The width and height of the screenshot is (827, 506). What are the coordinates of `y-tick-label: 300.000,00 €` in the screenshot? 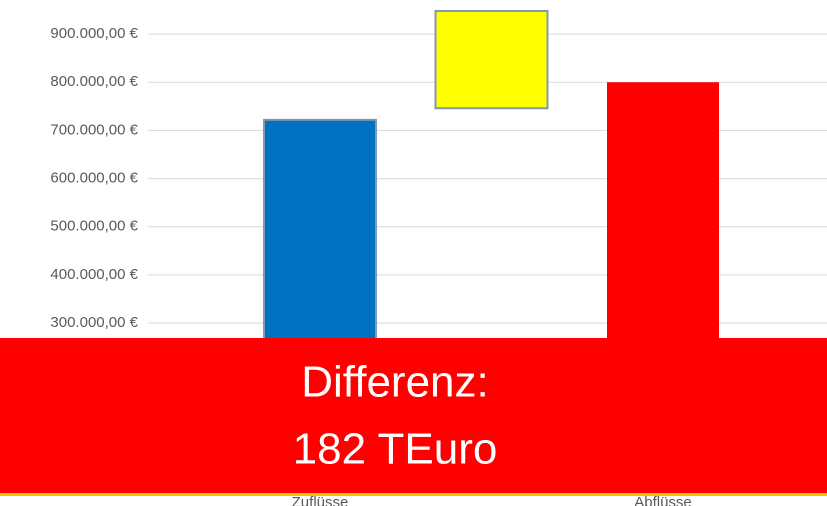 It's located at (94, 322).